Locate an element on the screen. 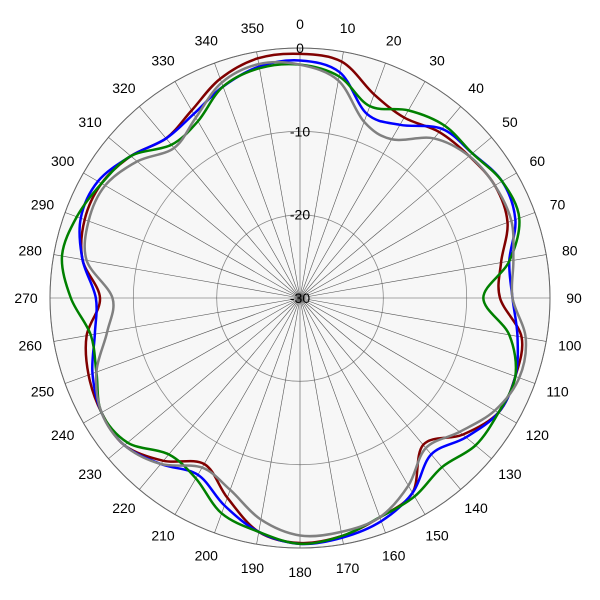 The width and height of the screenshot is (600, 600). radial-tick-label: -20 is located at coordinates (300, 215).